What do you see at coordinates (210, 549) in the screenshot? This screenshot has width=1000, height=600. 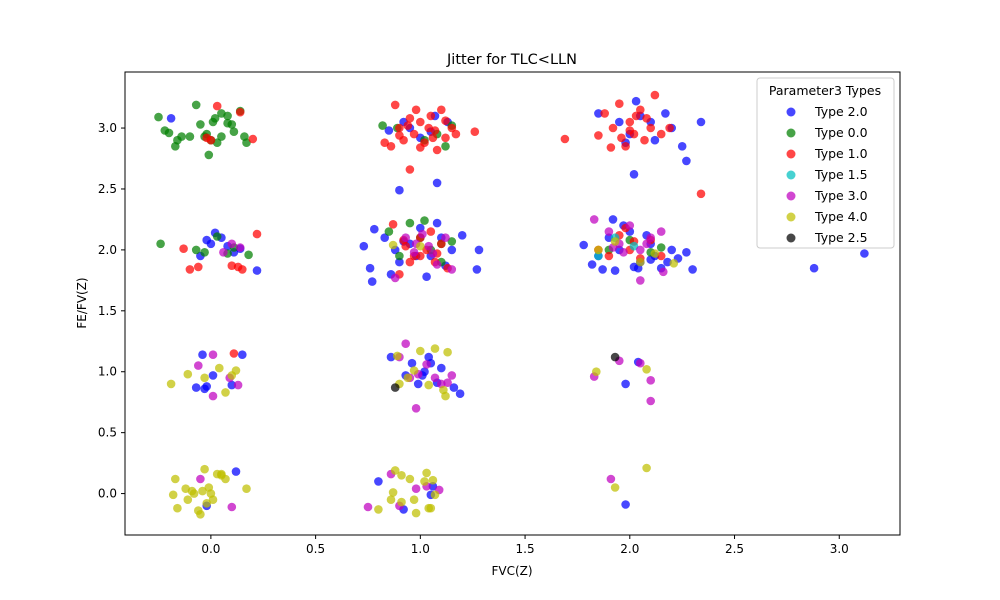 I see `x-tick-label: 0.0` at bounding box center [210, 549].